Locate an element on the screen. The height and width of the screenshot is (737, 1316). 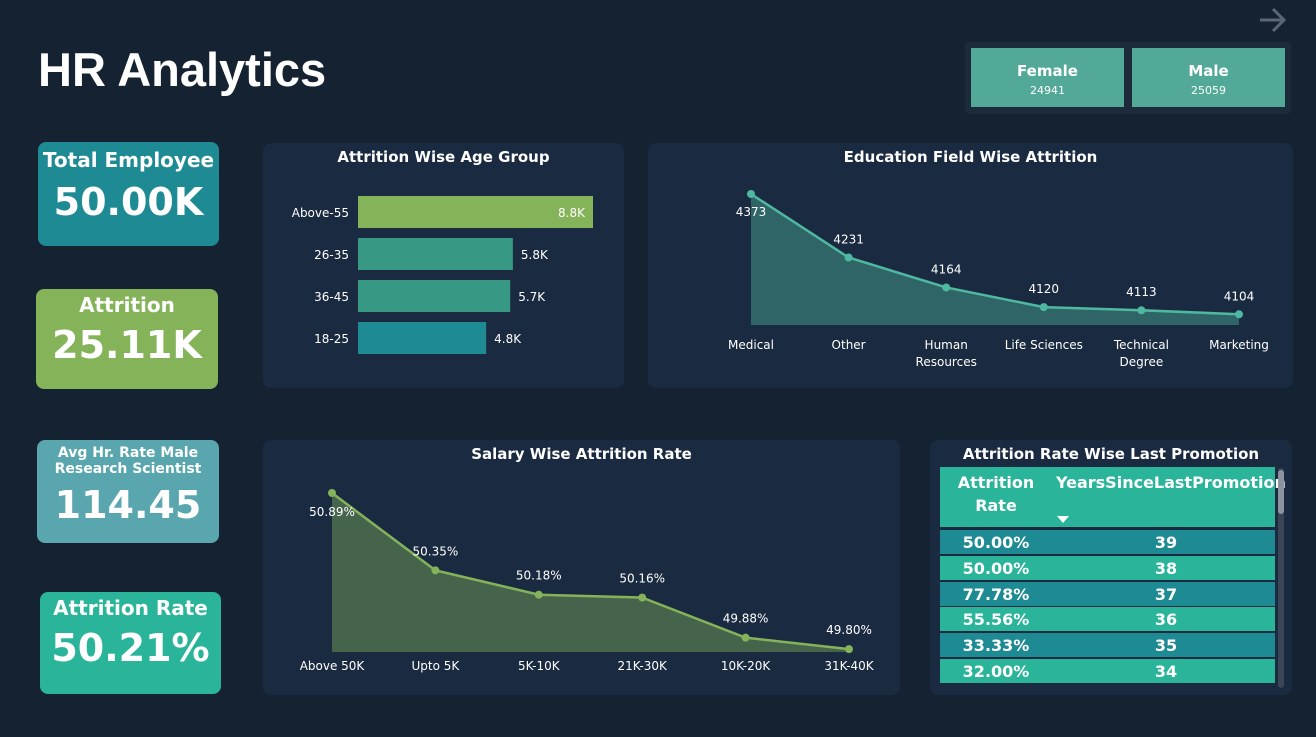
kpi-attrition: Attrition 25.11K is located at coordinates (127, 339).